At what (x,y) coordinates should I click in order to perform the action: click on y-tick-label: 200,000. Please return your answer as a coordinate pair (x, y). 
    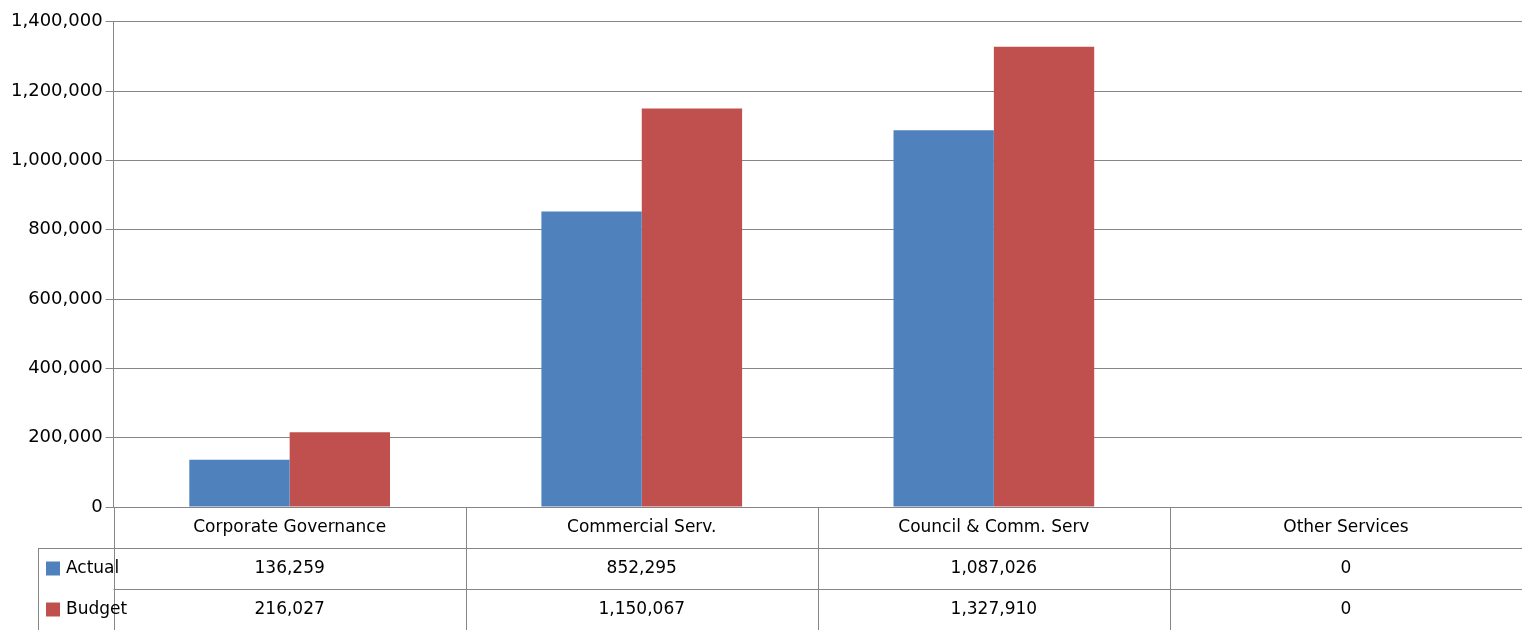
    Looking at the image, I should click on (65, 436).